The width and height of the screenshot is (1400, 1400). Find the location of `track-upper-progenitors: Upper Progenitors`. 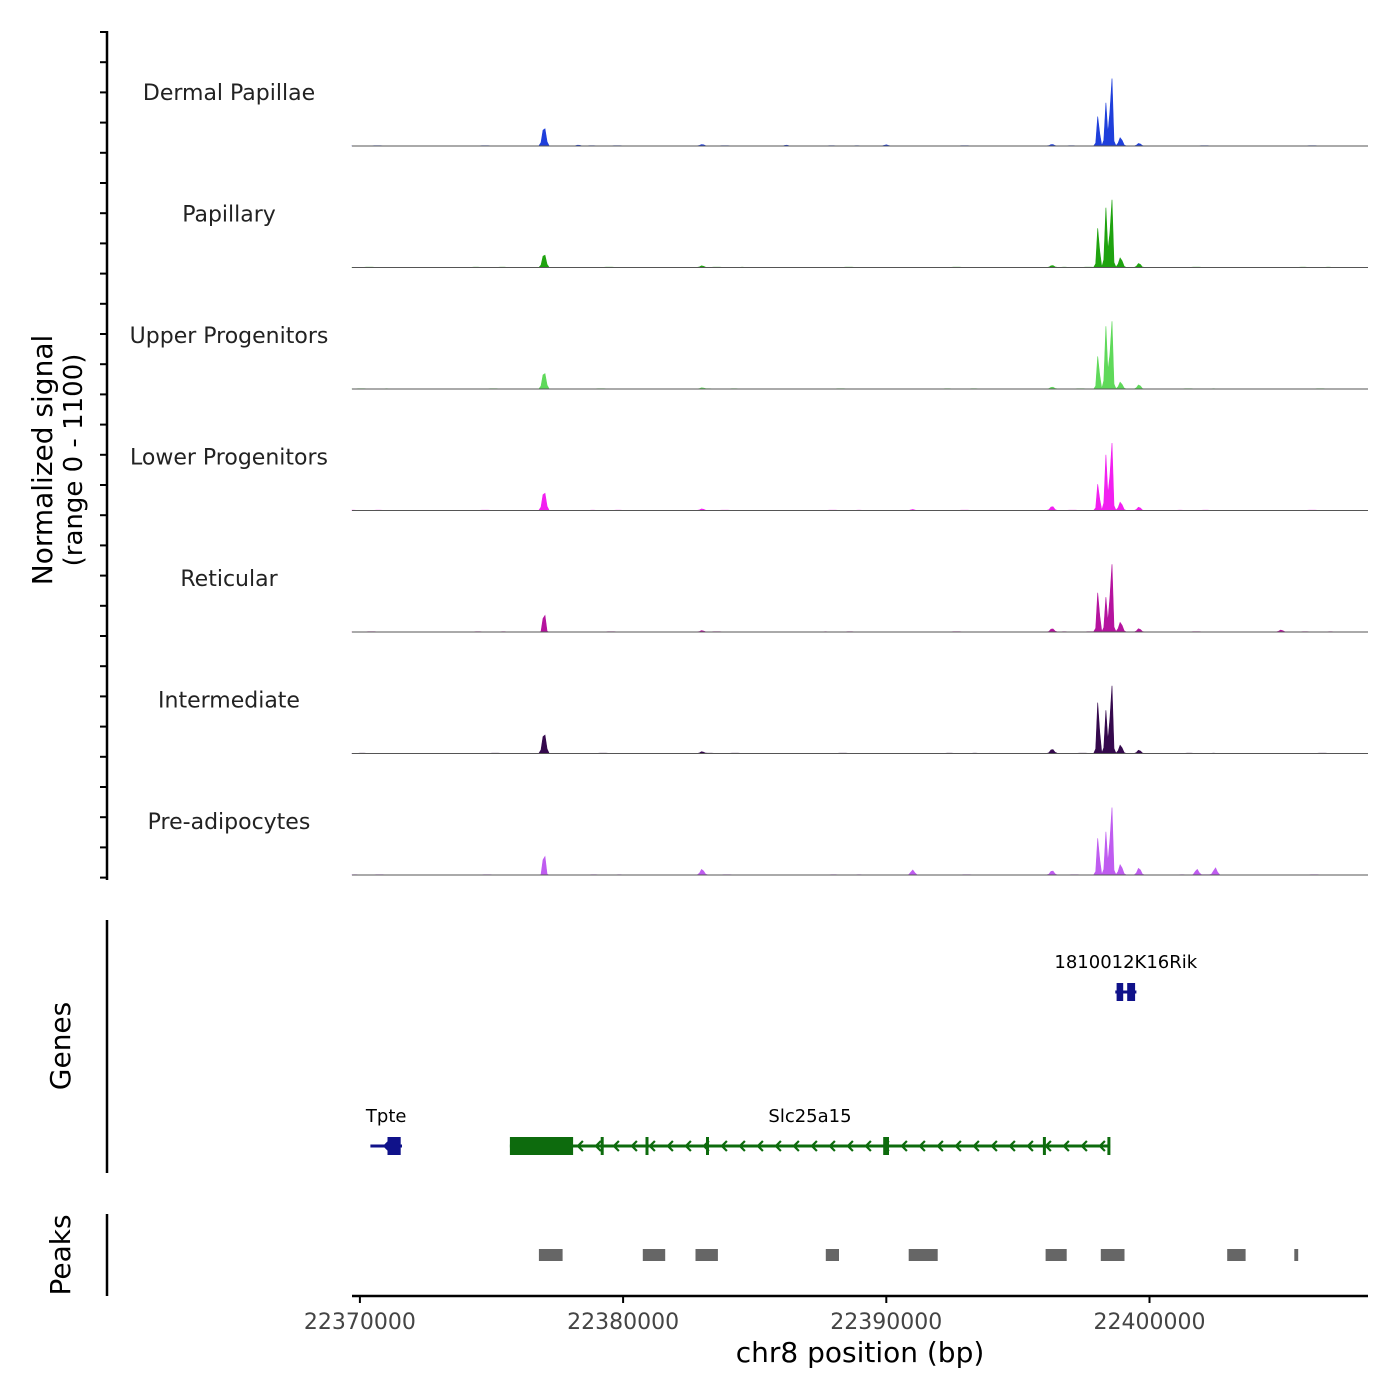

track-upper-progenitors: Upper Progenitors is located at coordinates (749, 355).